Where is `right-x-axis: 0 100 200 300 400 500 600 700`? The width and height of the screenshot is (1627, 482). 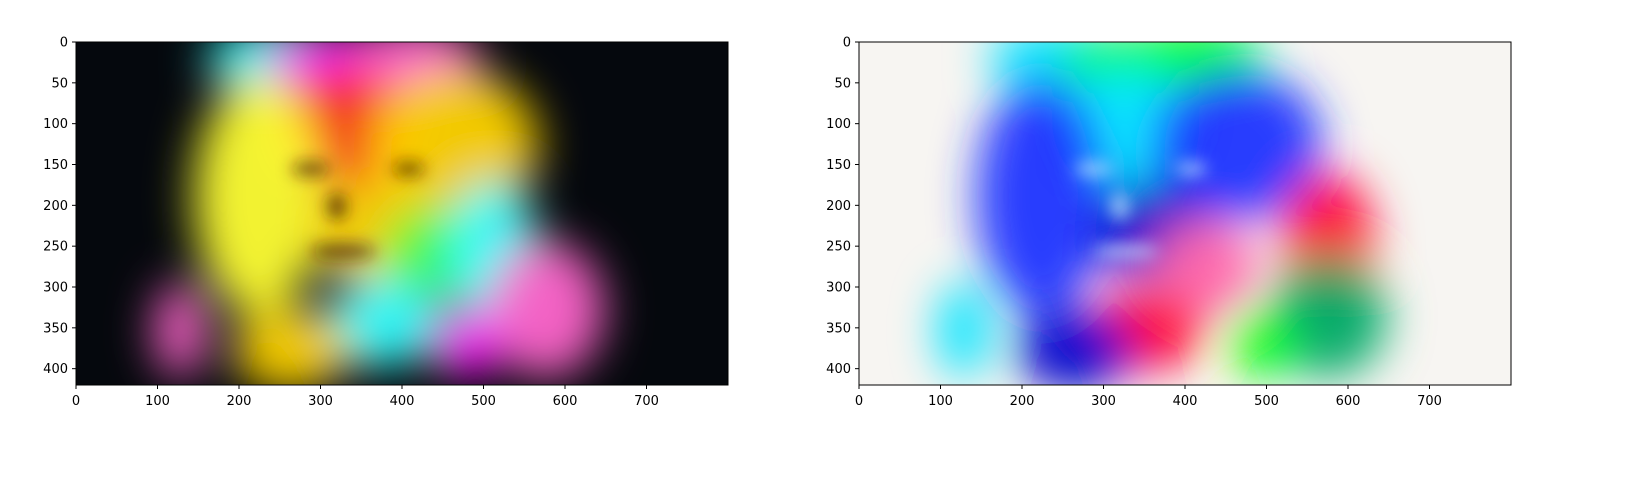 right-x-axis: 0 100 200 300 400 500 600 700 is located at coordinates (1148, 397).